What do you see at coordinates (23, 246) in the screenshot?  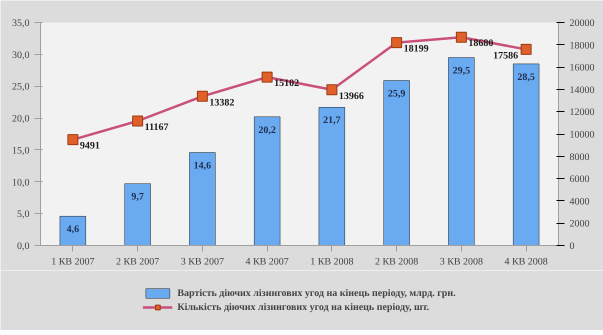 I see `y-tick-label: 0,0` at bounding box center [23, 246].